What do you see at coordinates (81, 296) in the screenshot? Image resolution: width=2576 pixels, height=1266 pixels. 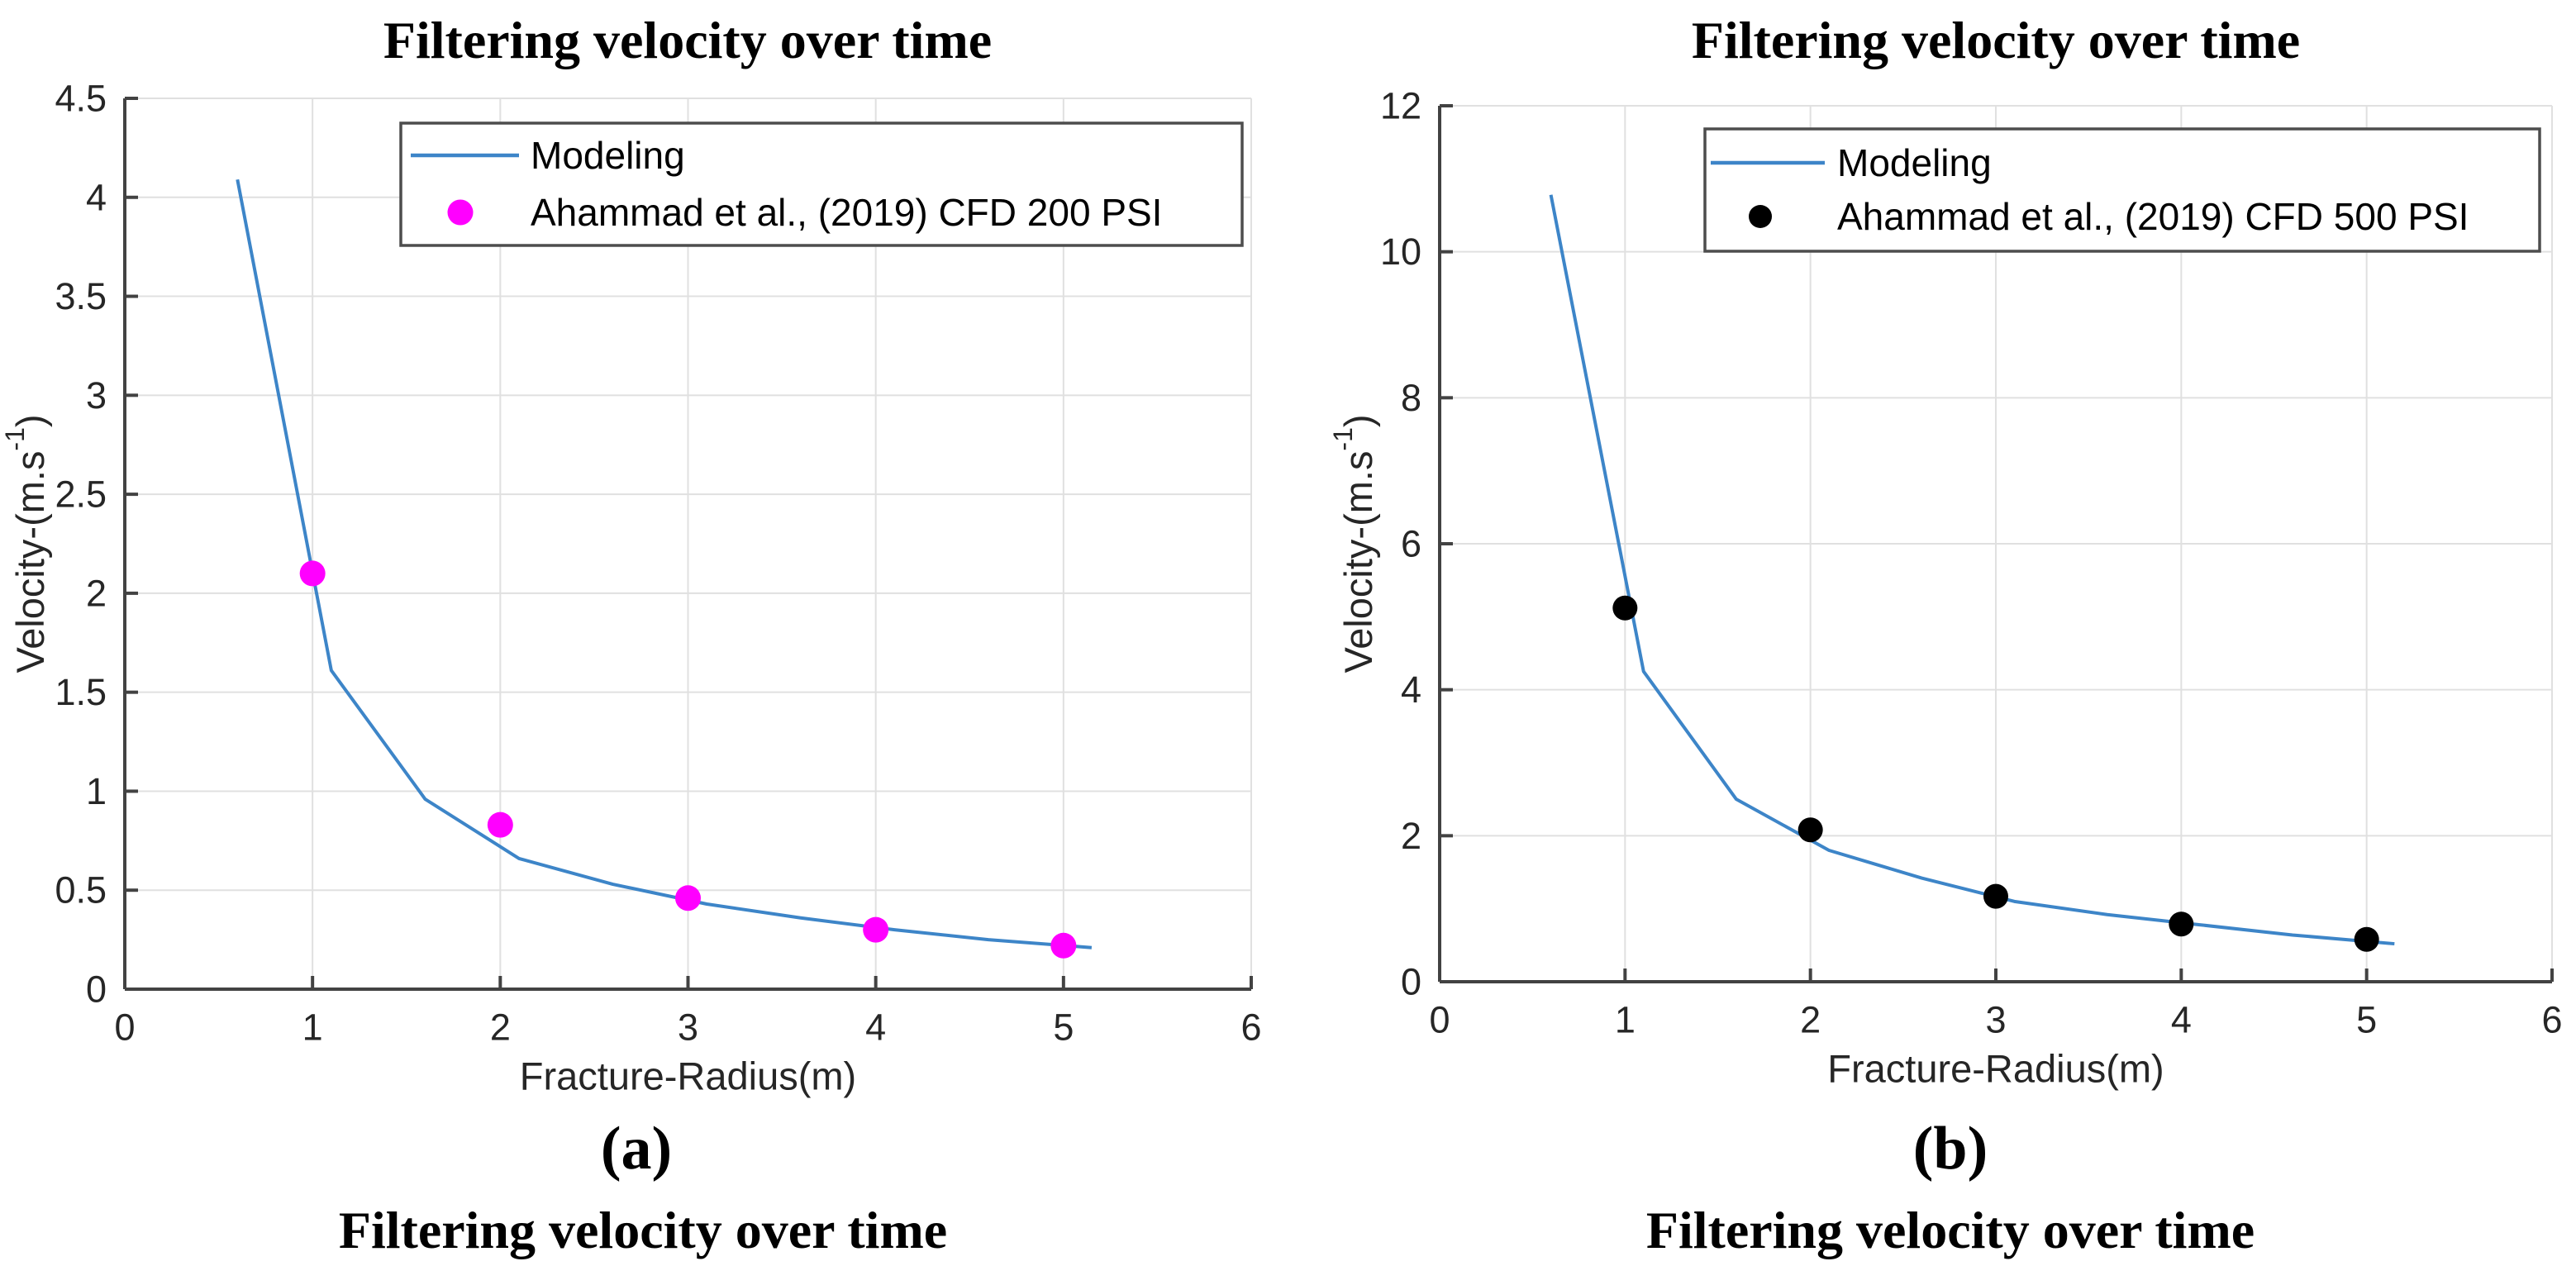 I see `y-tick-label: 3.5` at bounding box center [81, 296].